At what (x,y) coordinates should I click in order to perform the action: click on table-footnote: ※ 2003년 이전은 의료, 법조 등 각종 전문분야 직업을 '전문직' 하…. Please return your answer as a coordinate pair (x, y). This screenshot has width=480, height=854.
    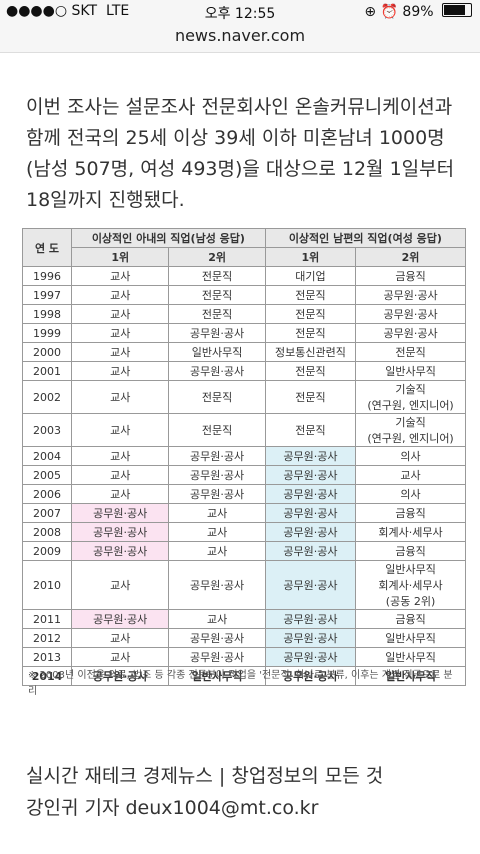
    Looking at the image, I should click on (240, 683).